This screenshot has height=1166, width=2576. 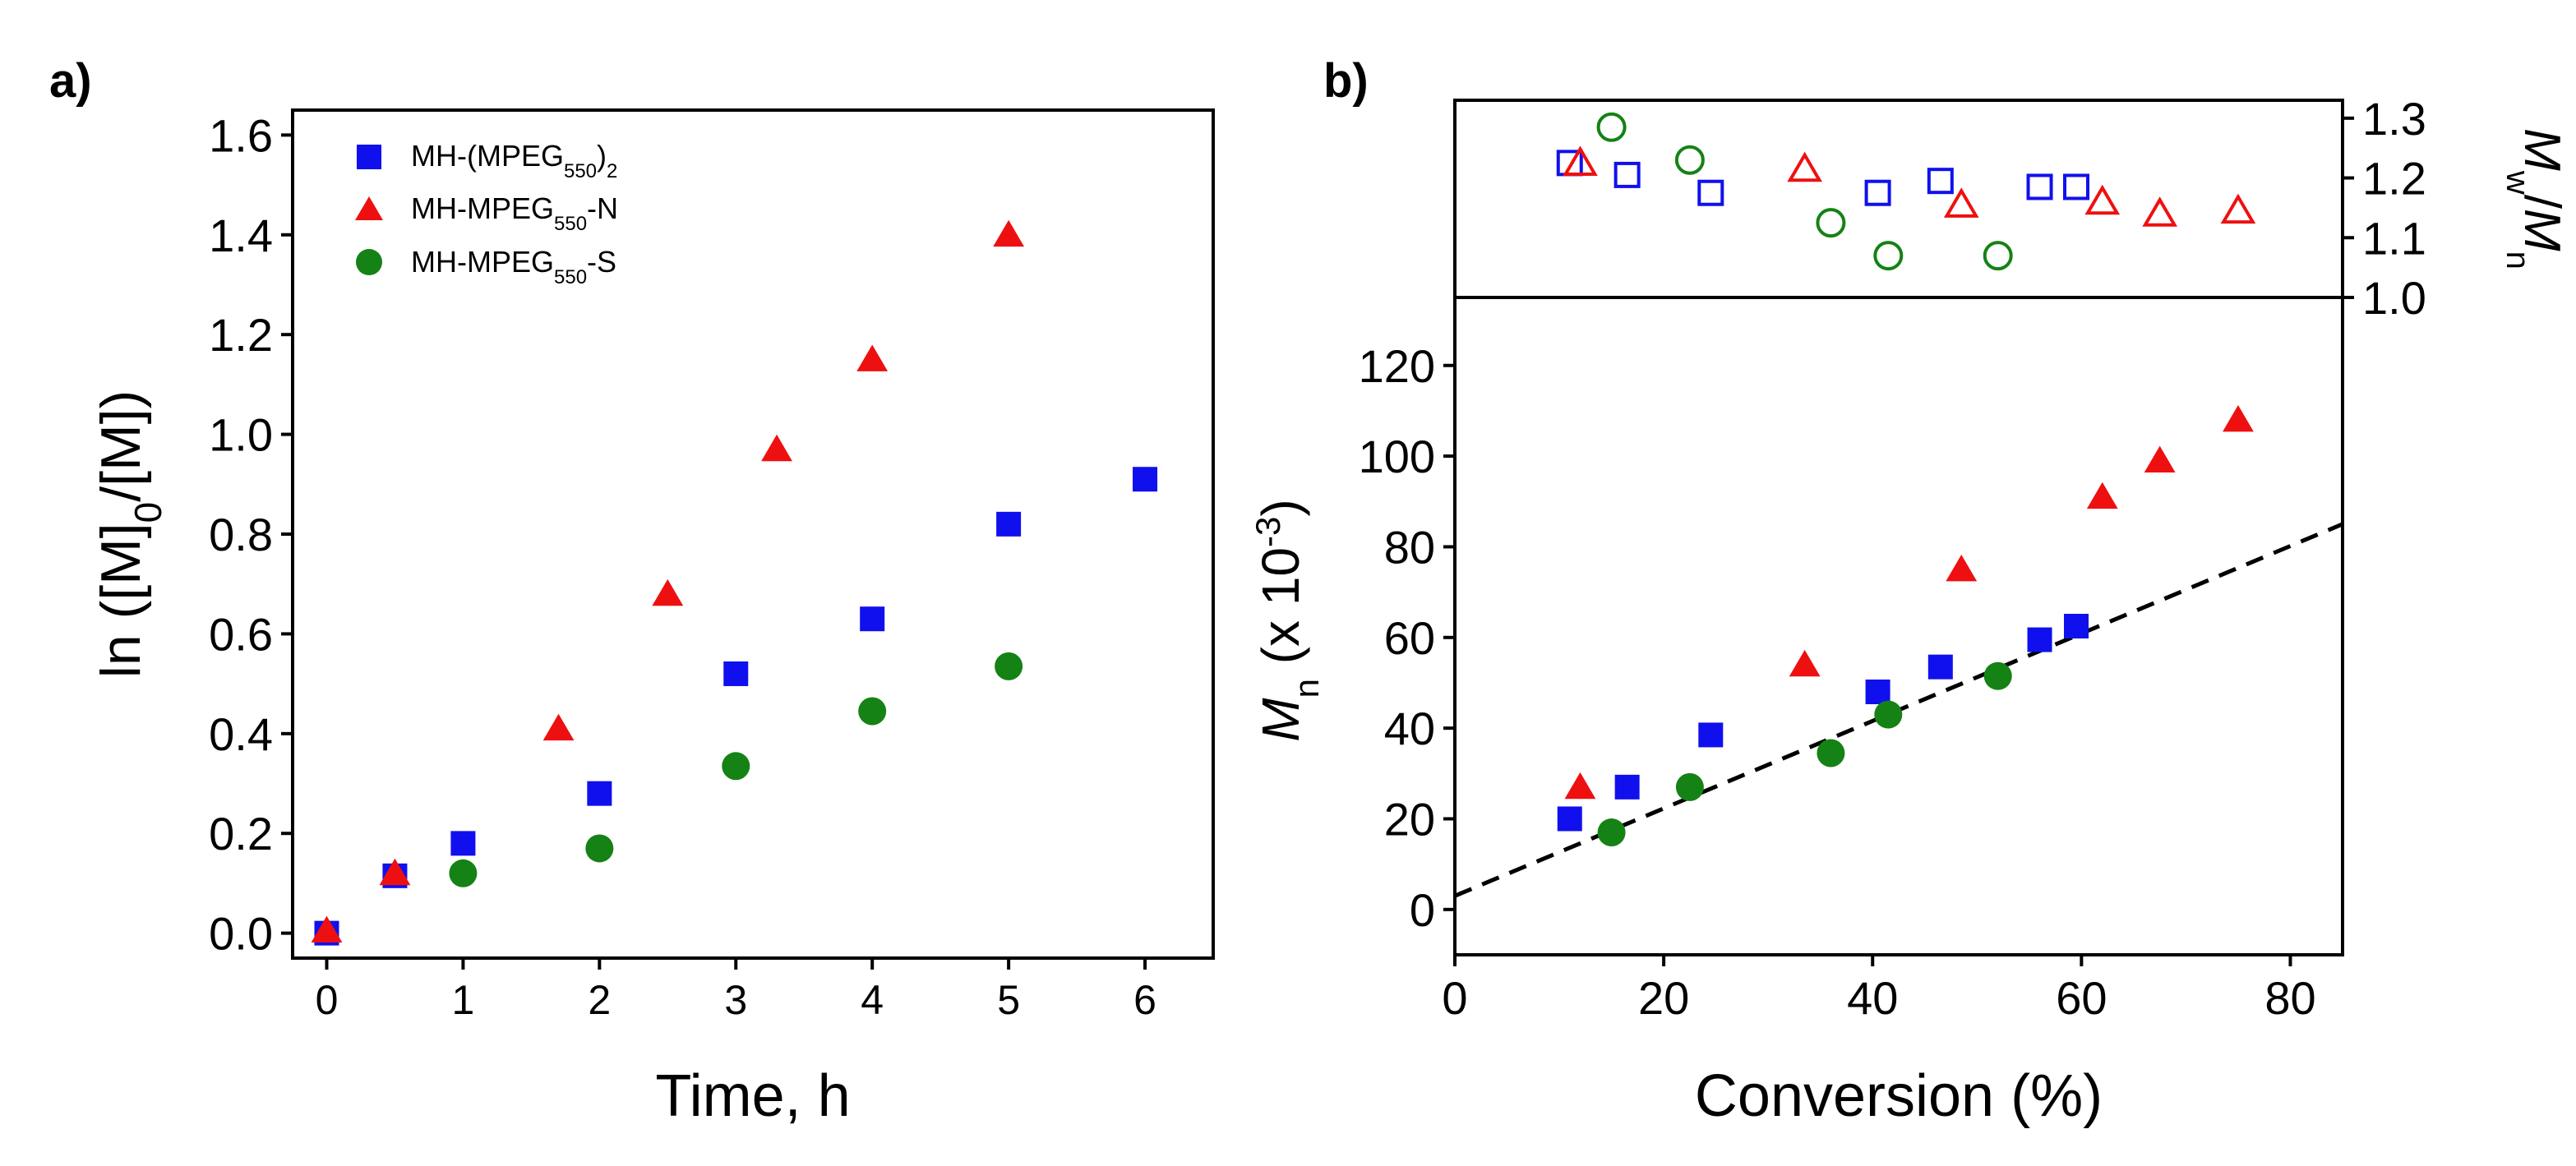 What do you see at coordinates (2082, 998) in the screenshot?
I see `panel-b-x-tick-label: 60` at bounding box center [2082, 998].